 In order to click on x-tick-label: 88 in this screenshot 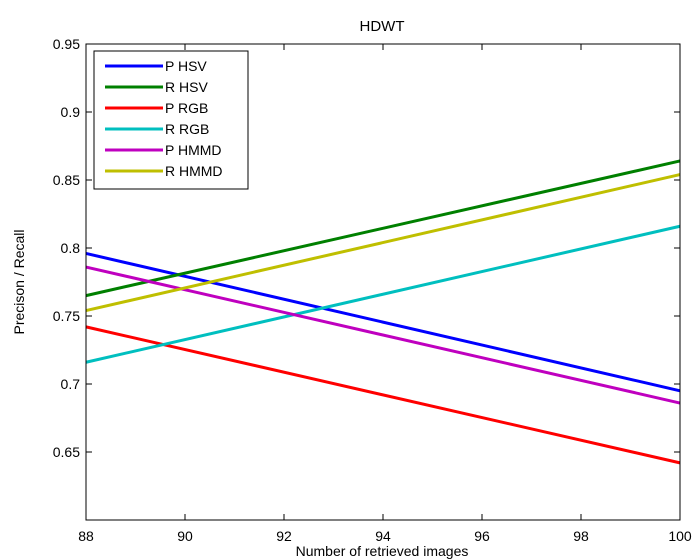, I will do `click(86, 536)`.